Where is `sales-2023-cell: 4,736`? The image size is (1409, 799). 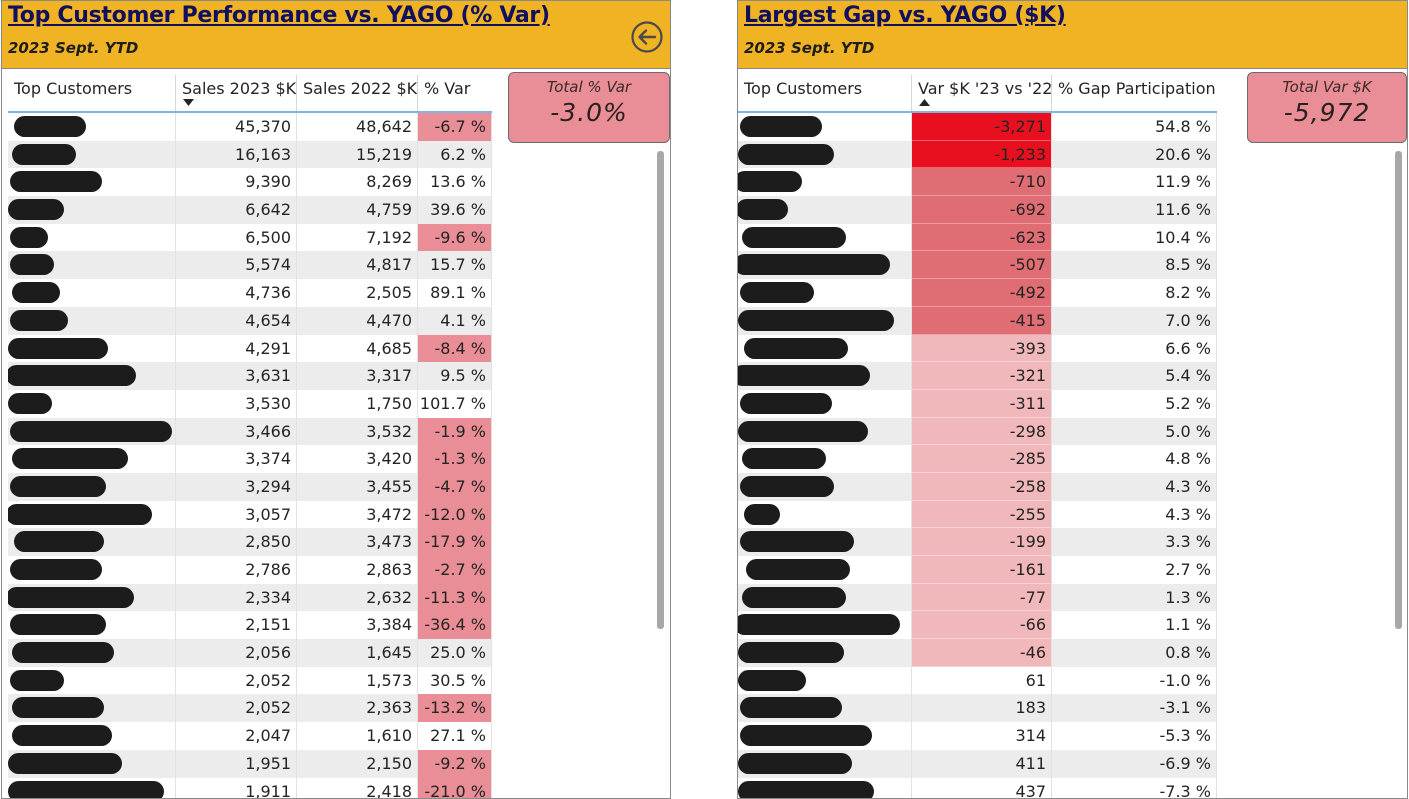
sales-2023-cell: 4,736 is located at coordinates (236, 293).